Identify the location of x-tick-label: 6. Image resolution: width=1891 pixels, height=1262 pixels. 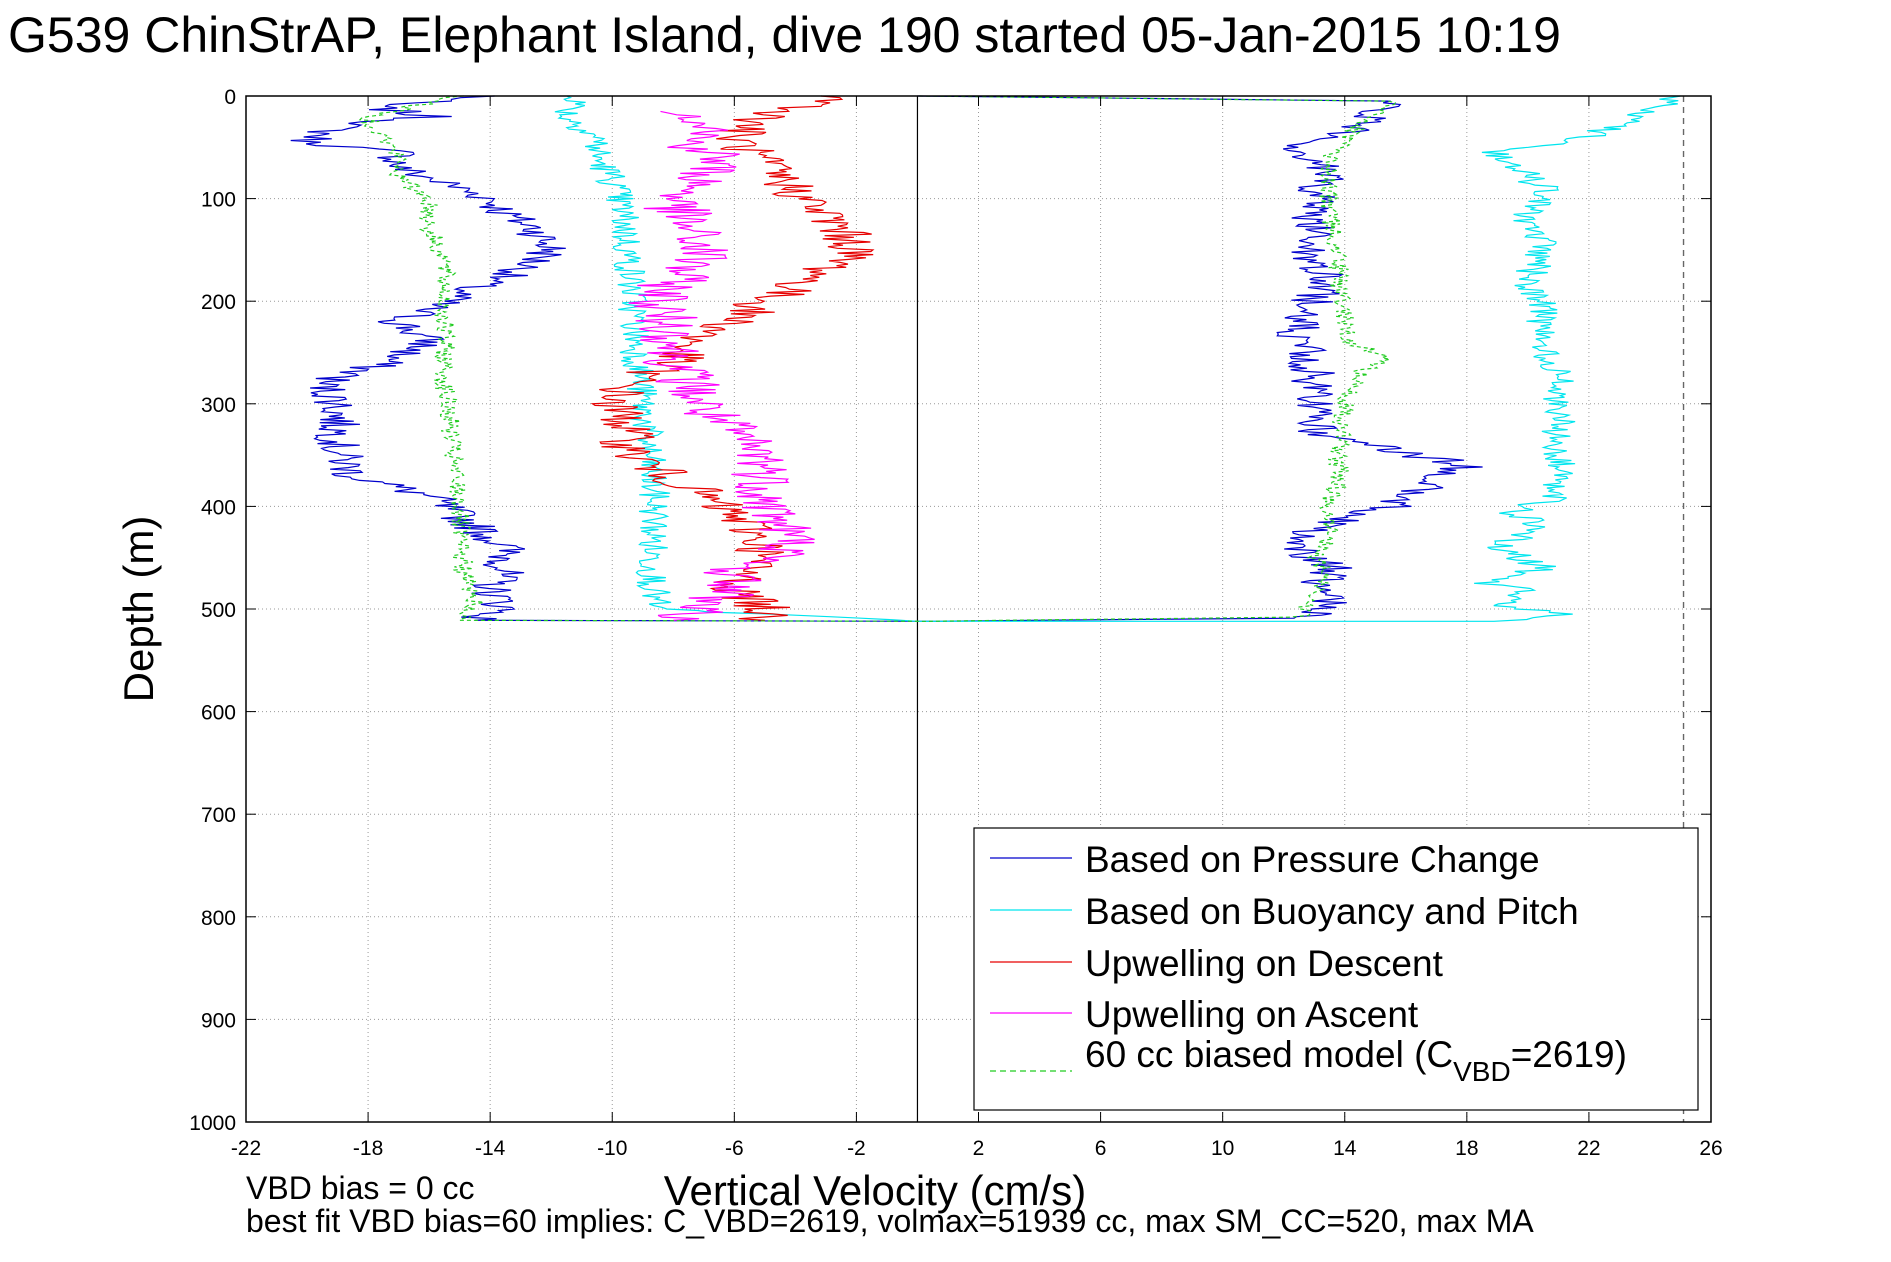
(1101, 1148).